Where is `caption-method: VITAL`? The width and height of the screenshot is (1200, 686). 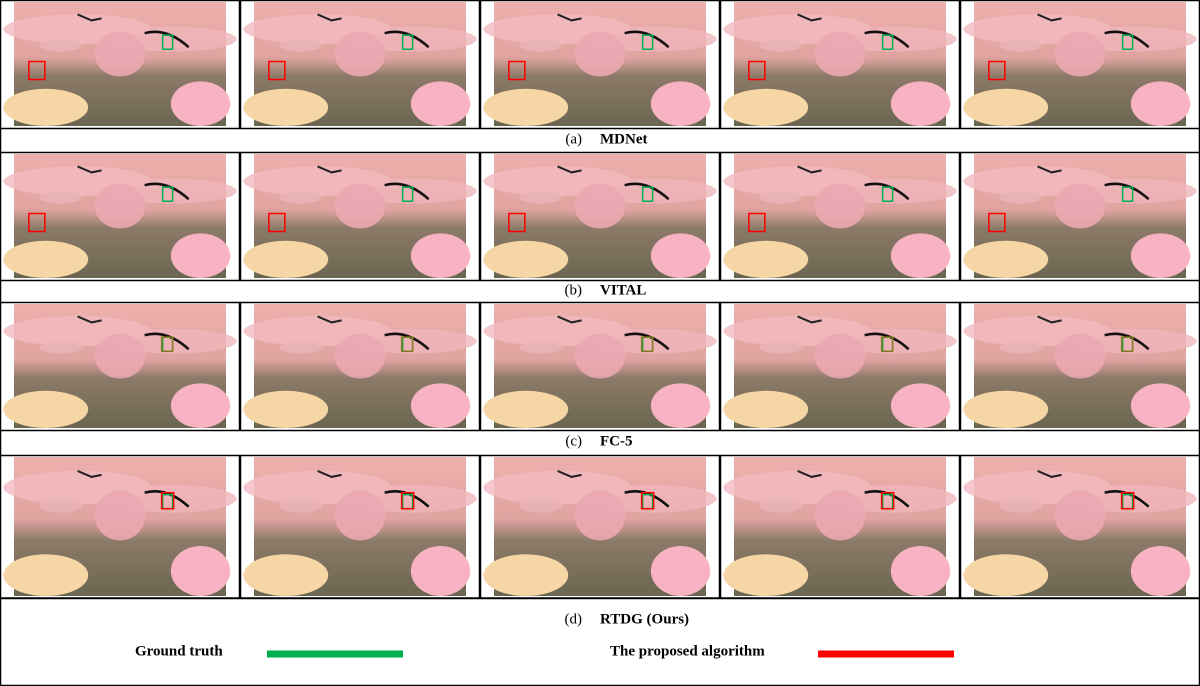 caption-method: VITAL is located at coordinates (623, 290).